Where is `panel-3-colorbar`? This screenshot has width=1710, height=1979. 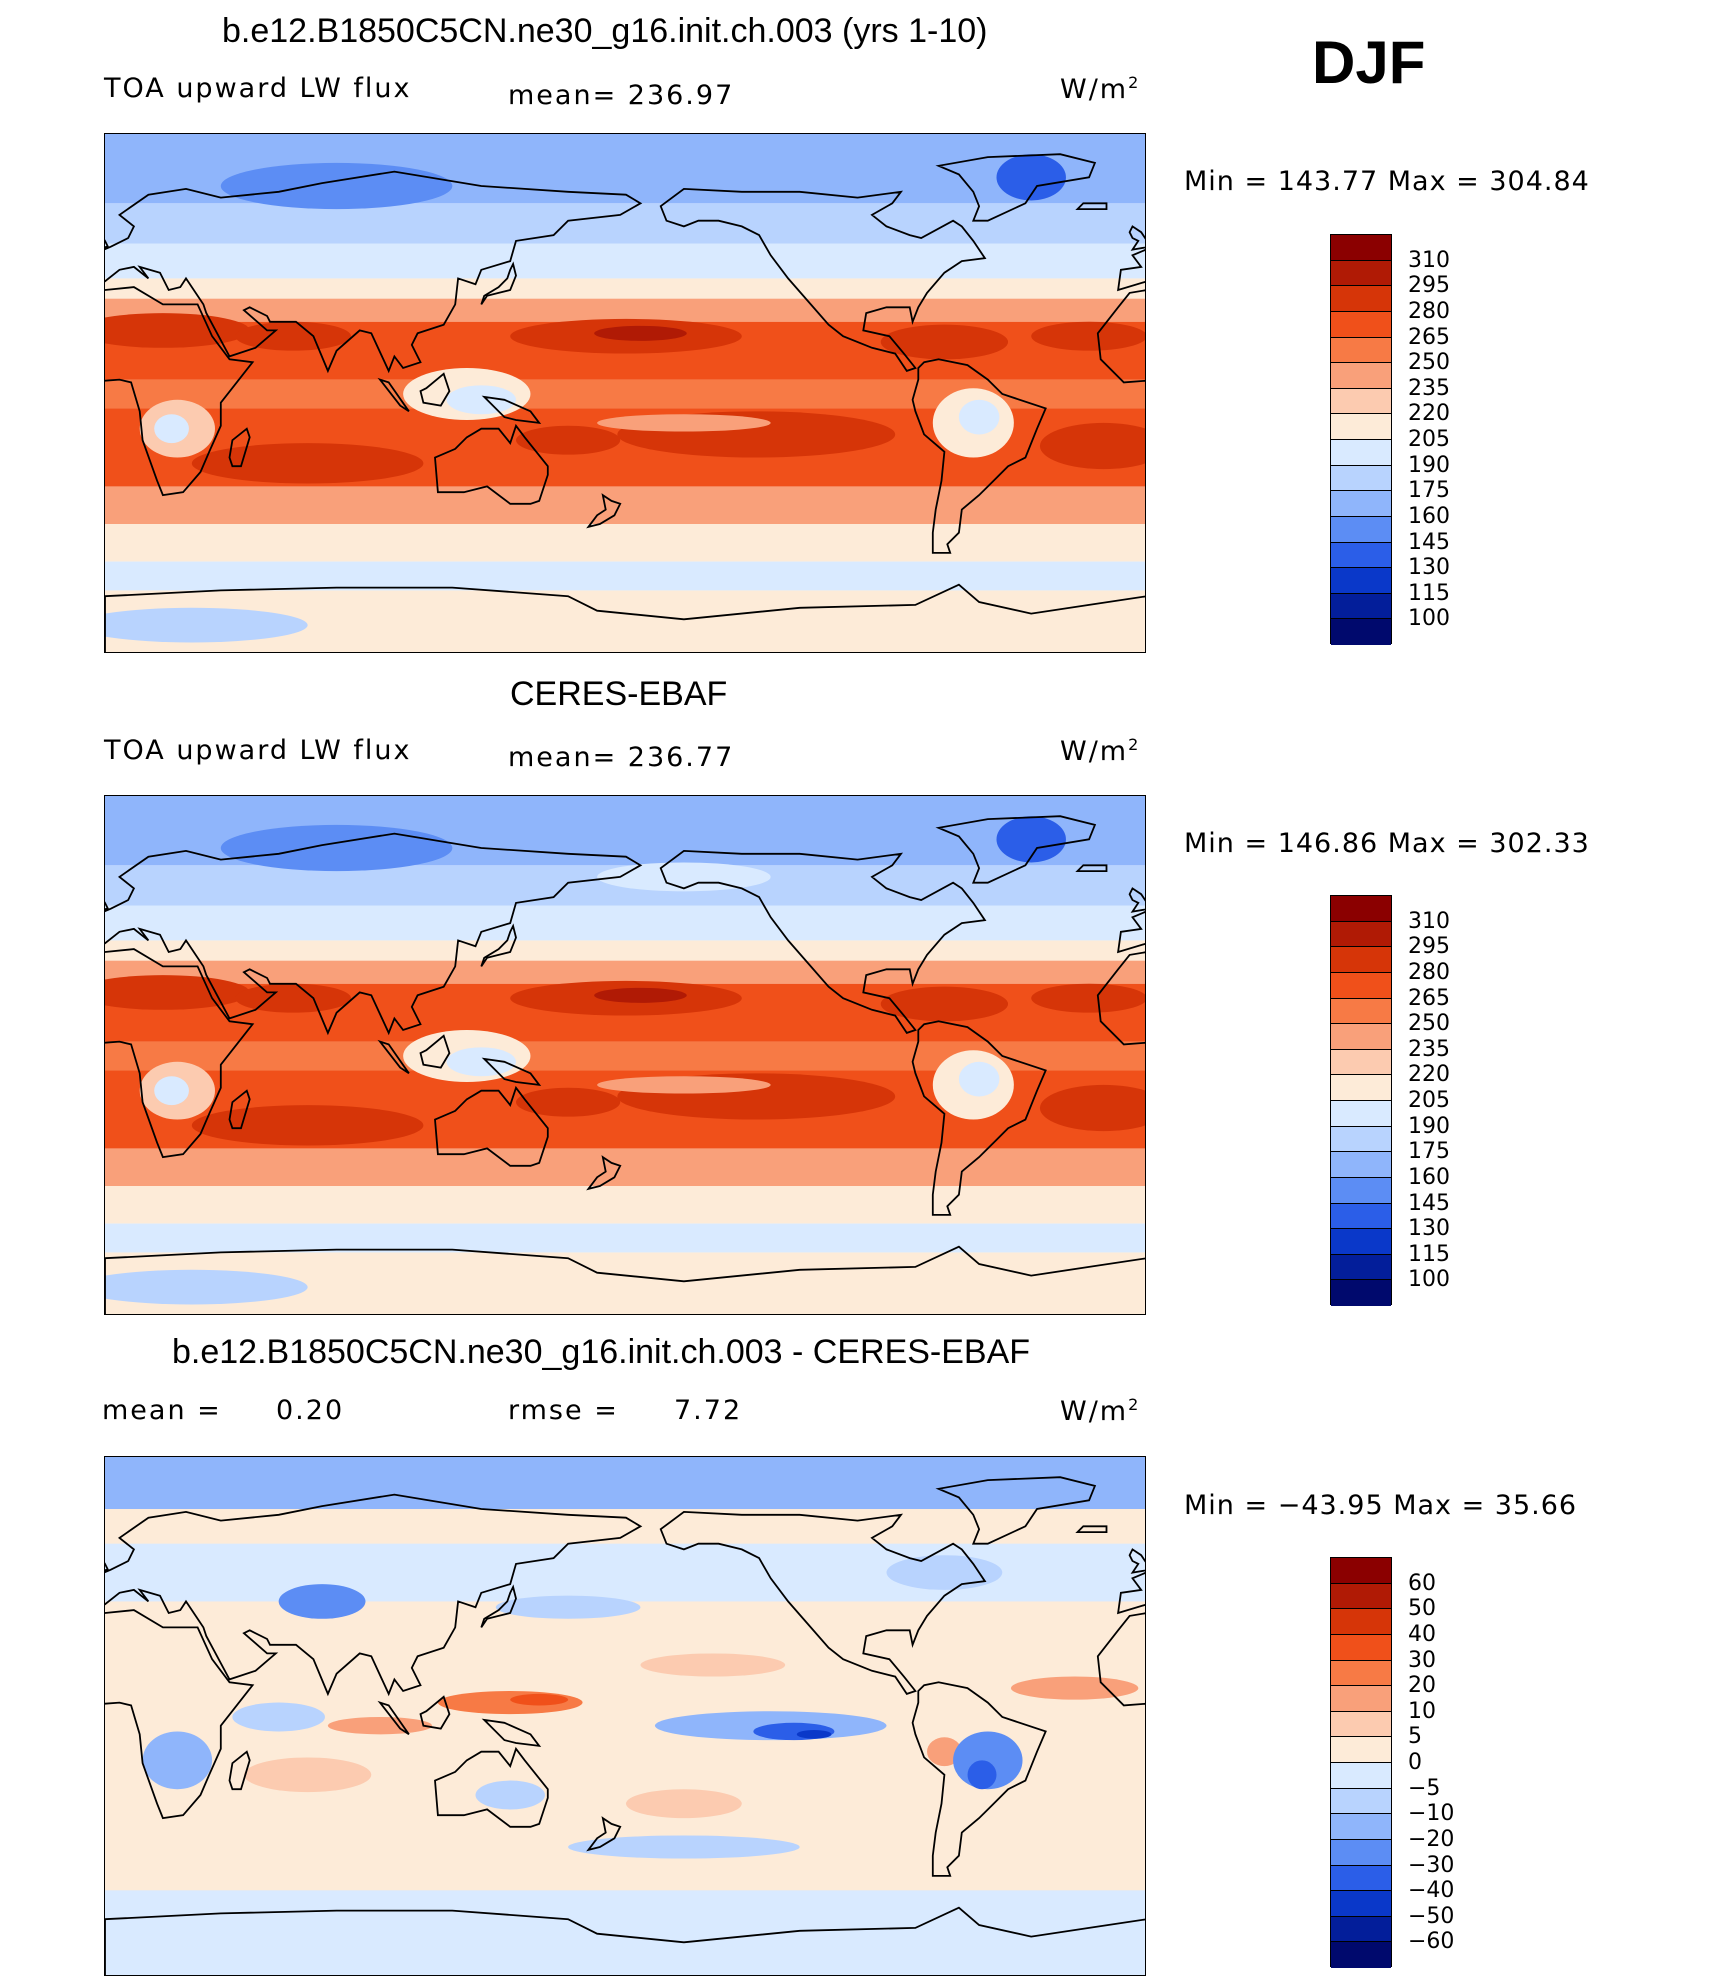 panel-3-colorbar is located at coordinates (1361, 1762).